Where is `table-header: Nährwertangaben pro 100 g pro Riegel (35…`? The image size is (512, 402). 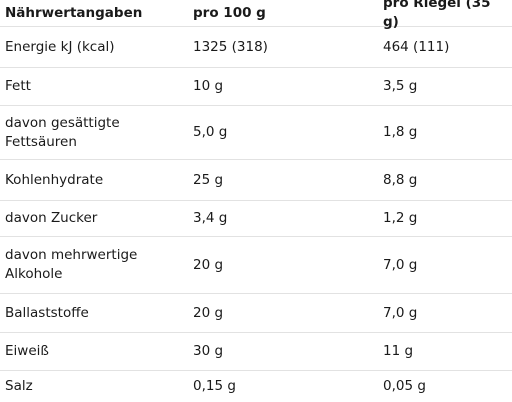
table-header: Nährwertangaben pro 100 g pro Riegel (35… is located at coordinates (256, 15).